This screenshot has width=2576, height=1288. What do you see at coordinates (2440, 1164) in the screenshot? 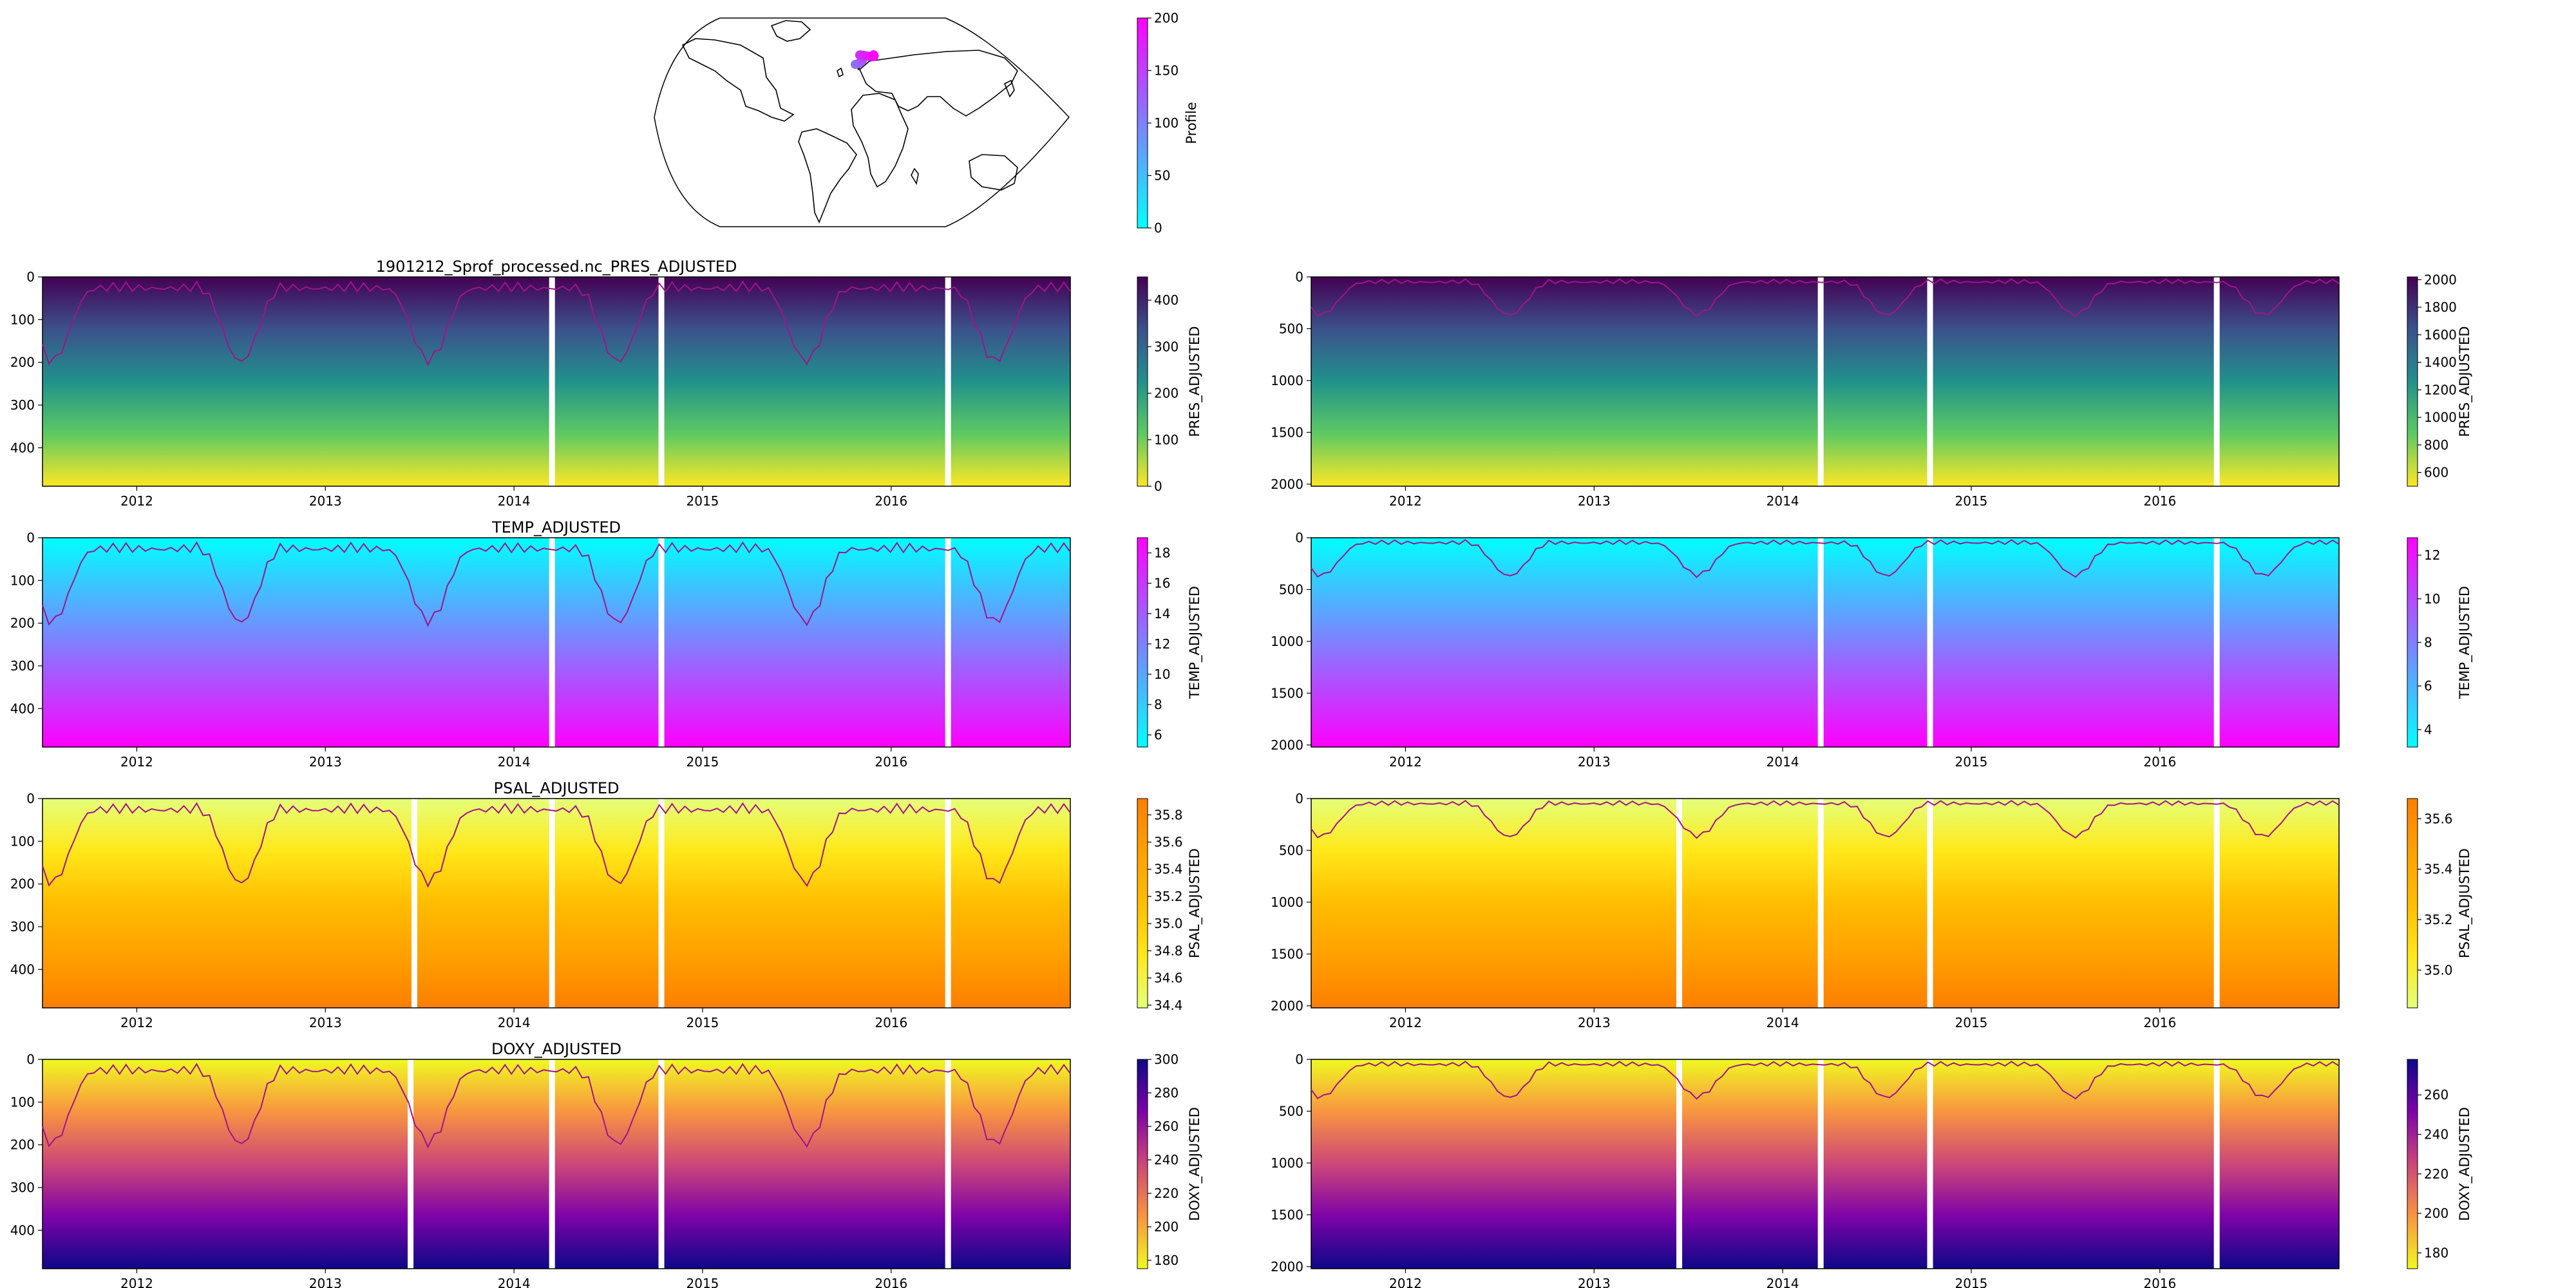
I see `colorbar: 180 200 220 240 260 DOXY_ADJUSTED` at bounding box center [2440, 1164].